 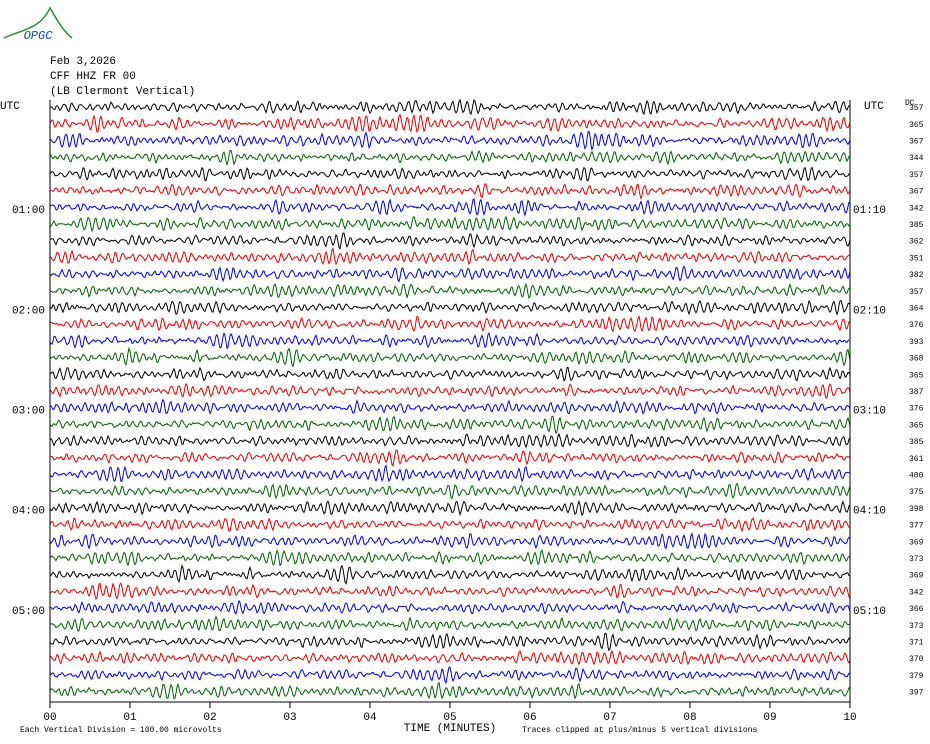 What do you see at coordinates (869, 211) in the screenshot?
I see `right-time-label: 01:10` at bounding box center [869, 211].